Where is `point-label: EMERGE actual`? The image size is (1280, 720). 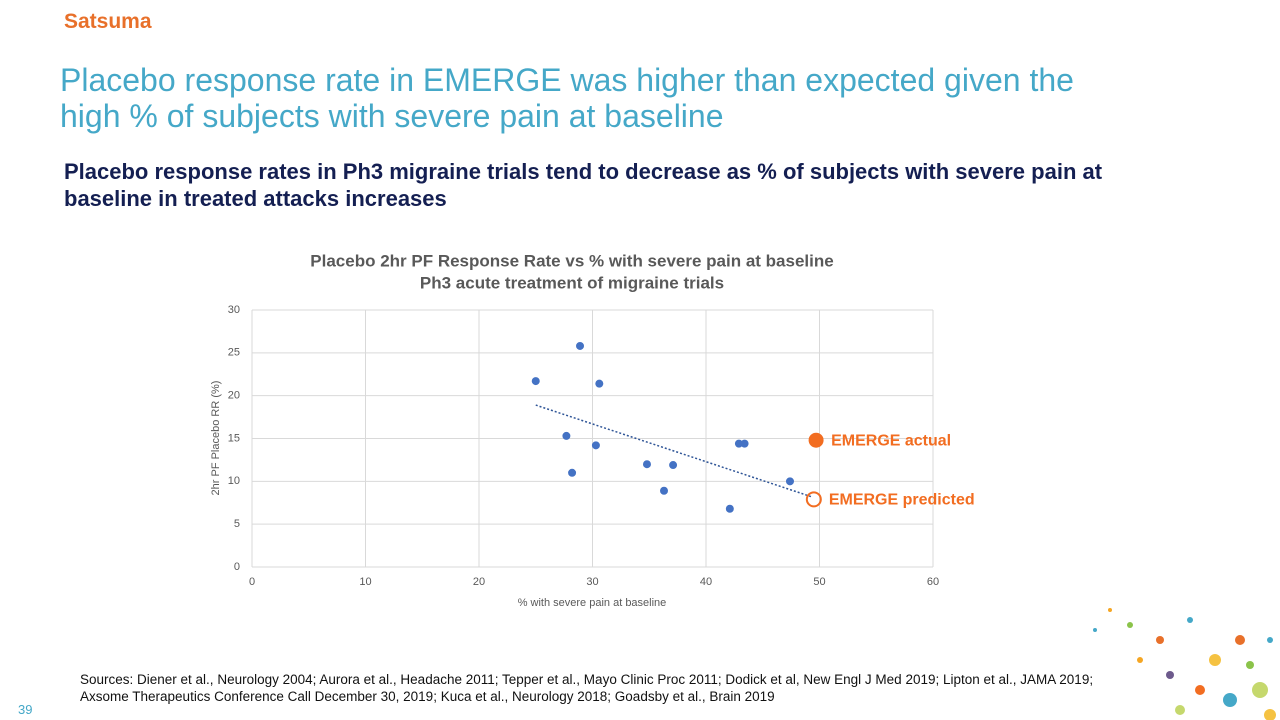
point-label: EMERGE actual is located at coordinates (891, 440).